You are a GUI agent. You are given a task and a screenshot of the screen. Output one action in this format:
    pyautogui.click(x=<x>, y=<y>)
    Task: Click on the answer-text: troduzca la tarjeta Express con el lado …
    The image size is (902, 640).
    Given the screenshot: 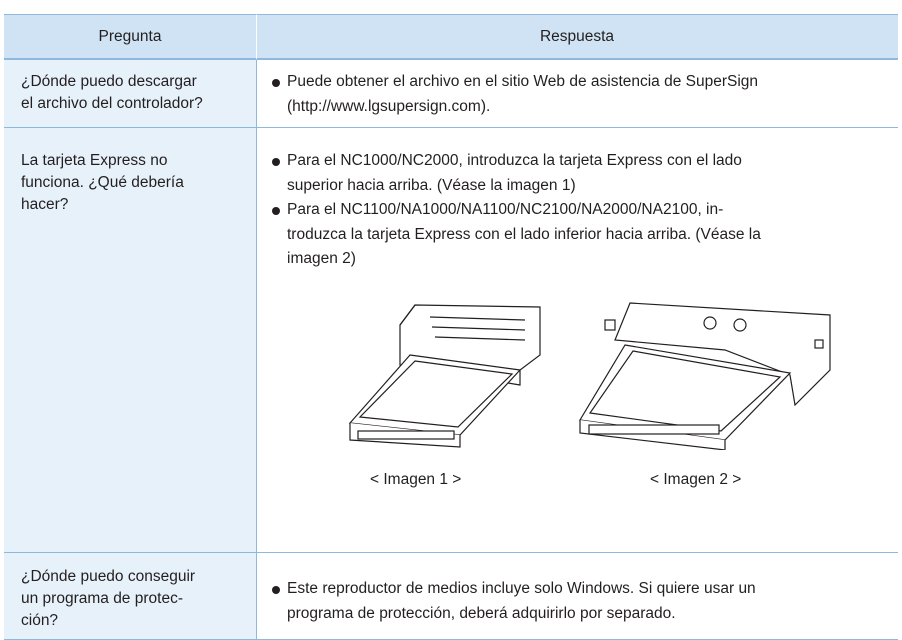 What is the action you would take?
    pyautogui.click(x=524, y=234)
    